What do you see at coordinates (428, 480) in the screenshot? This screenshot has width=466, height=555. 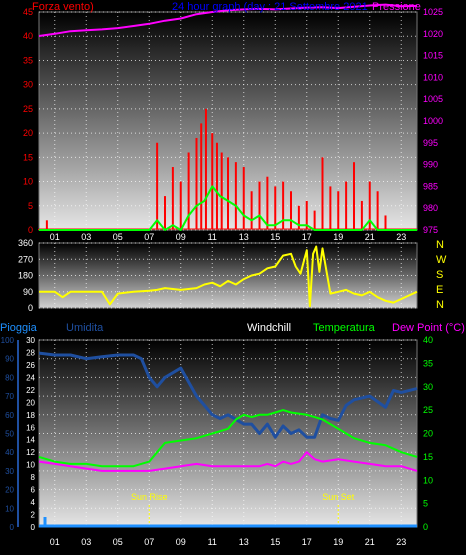 I see `temperature-tick-label: 10` at bounding box center [428, 480].